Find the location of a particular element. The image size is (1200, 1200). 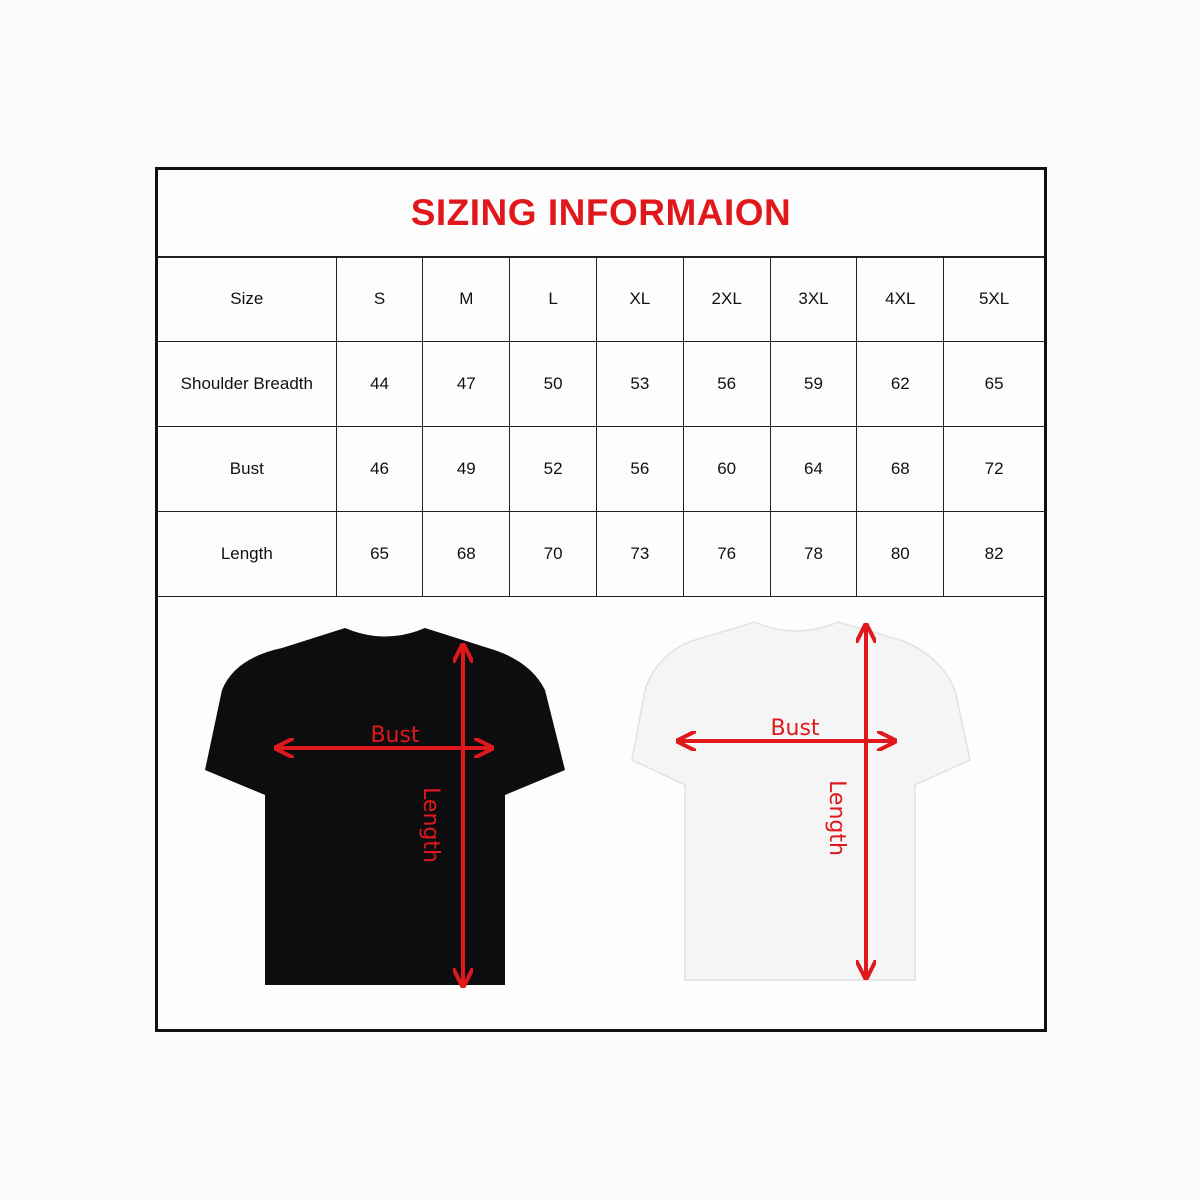

cell: 52 is located at coordinates (553, 469).